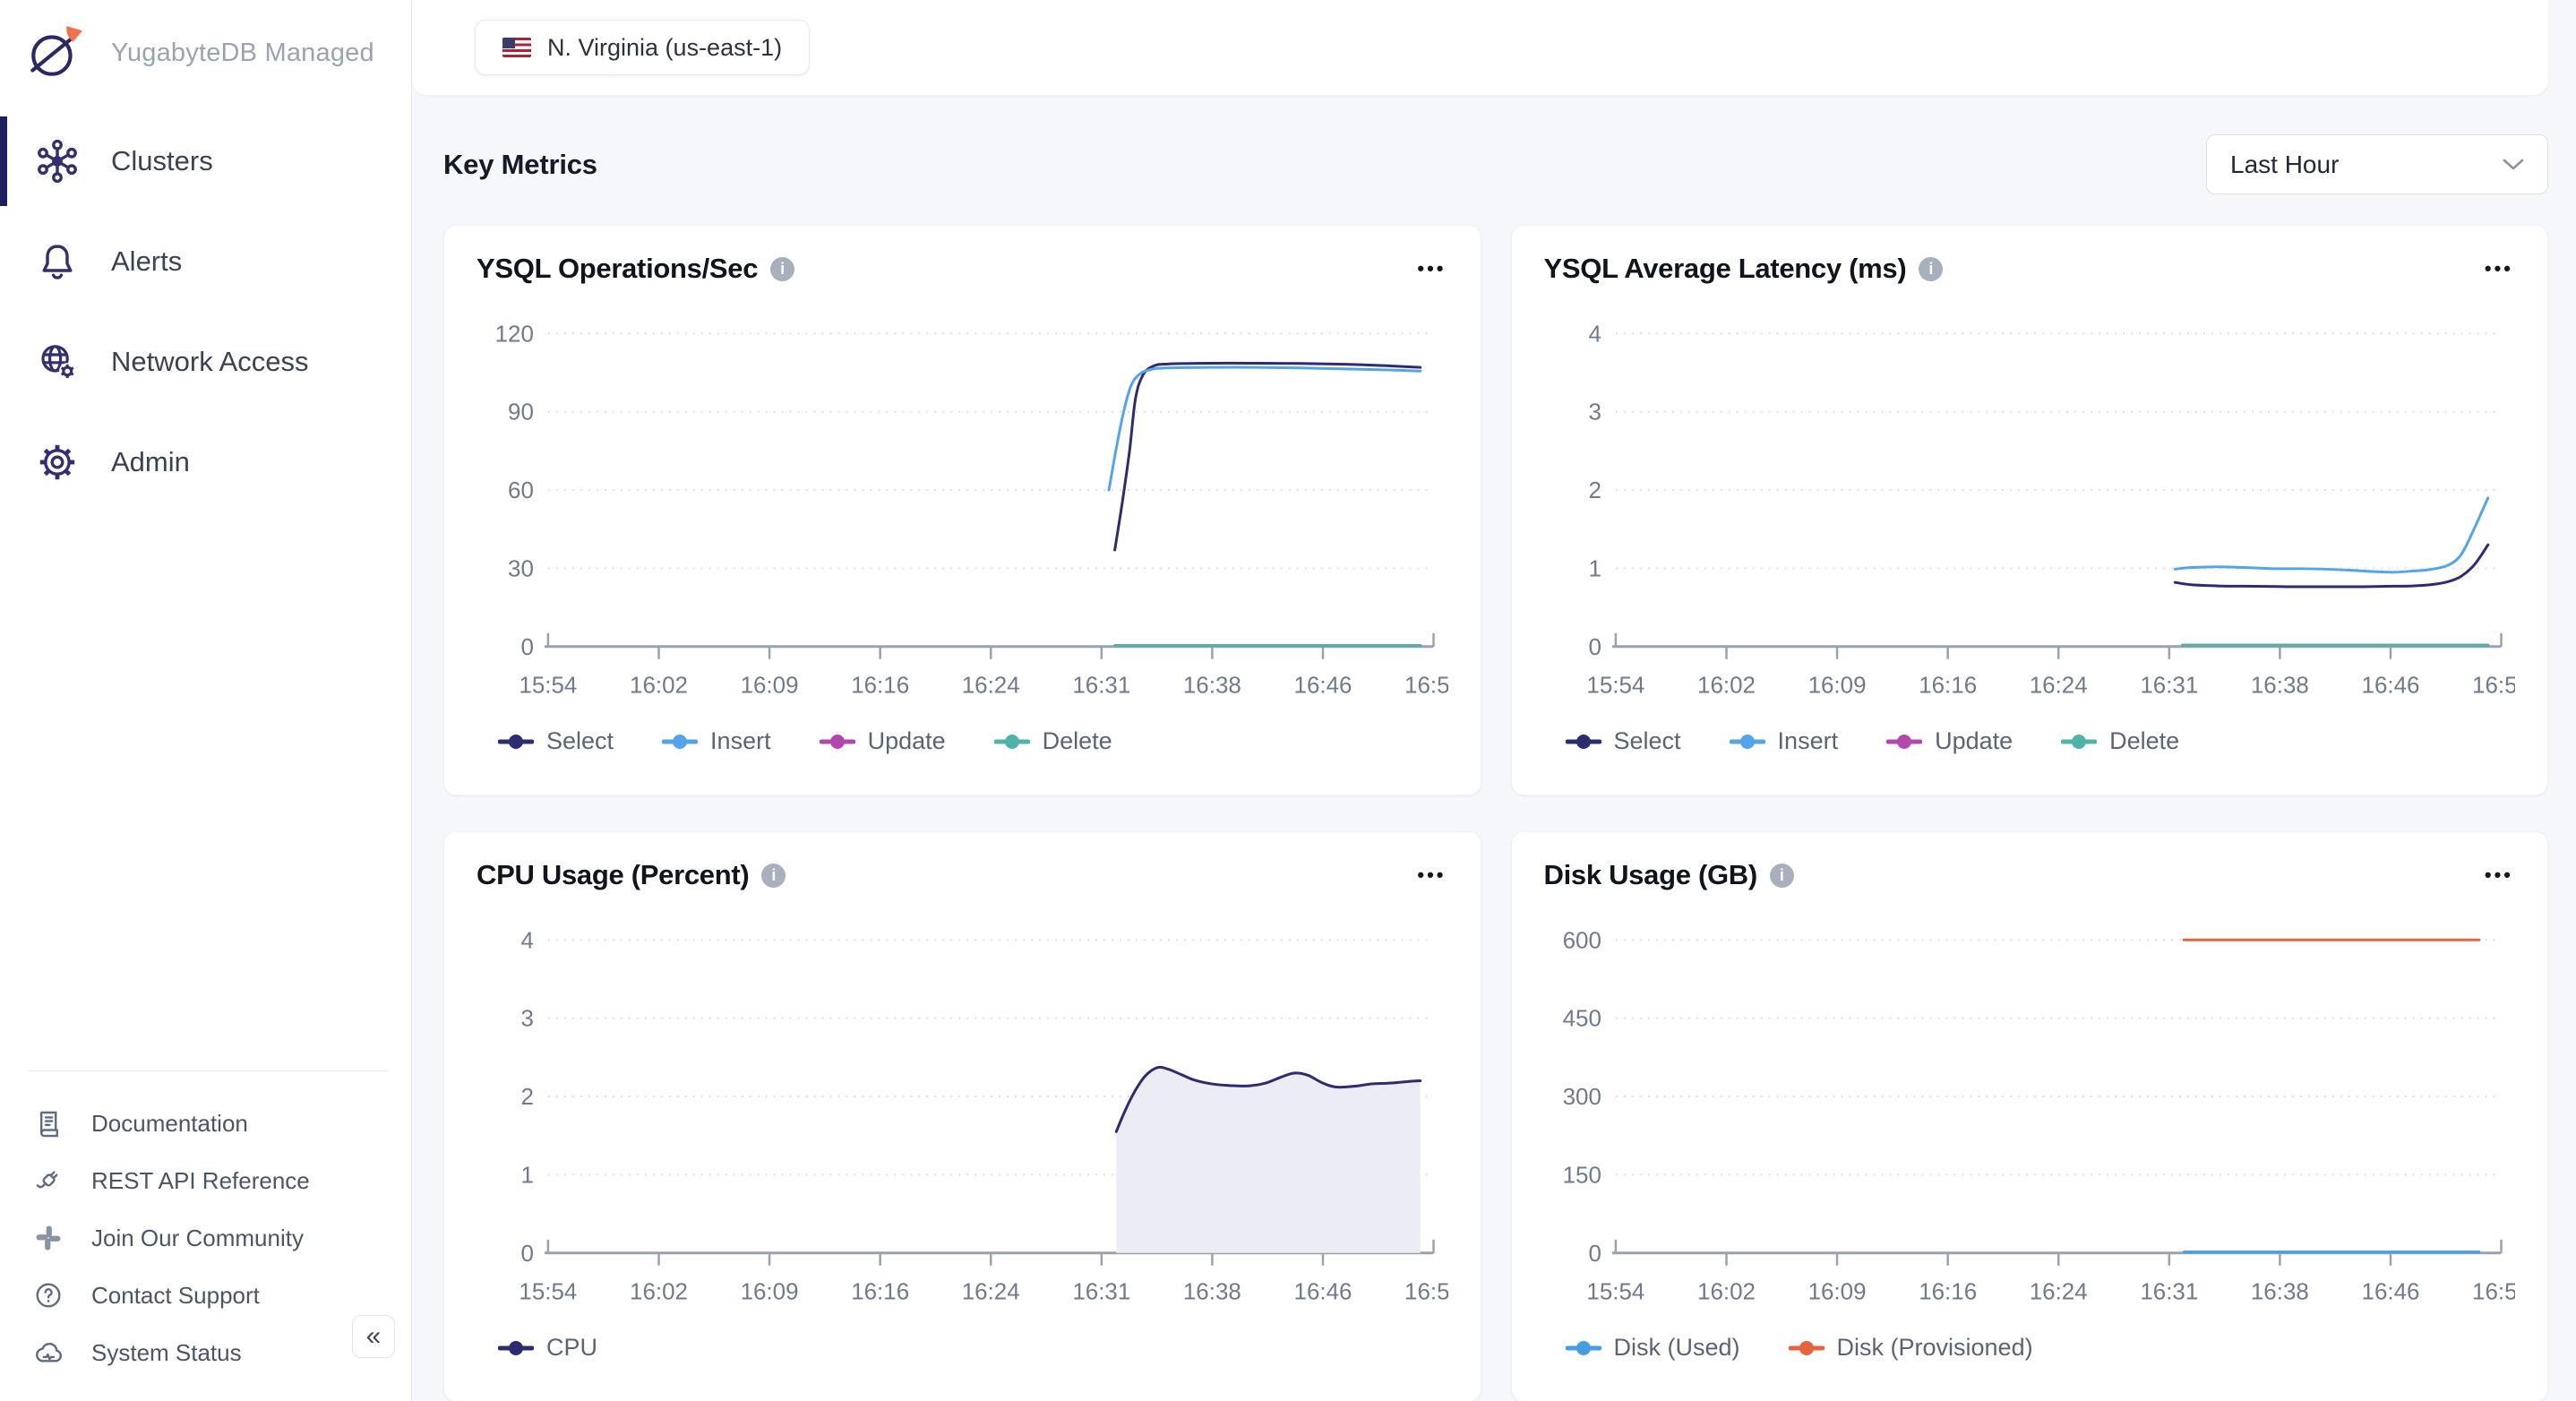  What do you see at coordinates (659, 1291) in the screenshot?
I see `svg-text: 16:02` at bounding box center [659, 1291].